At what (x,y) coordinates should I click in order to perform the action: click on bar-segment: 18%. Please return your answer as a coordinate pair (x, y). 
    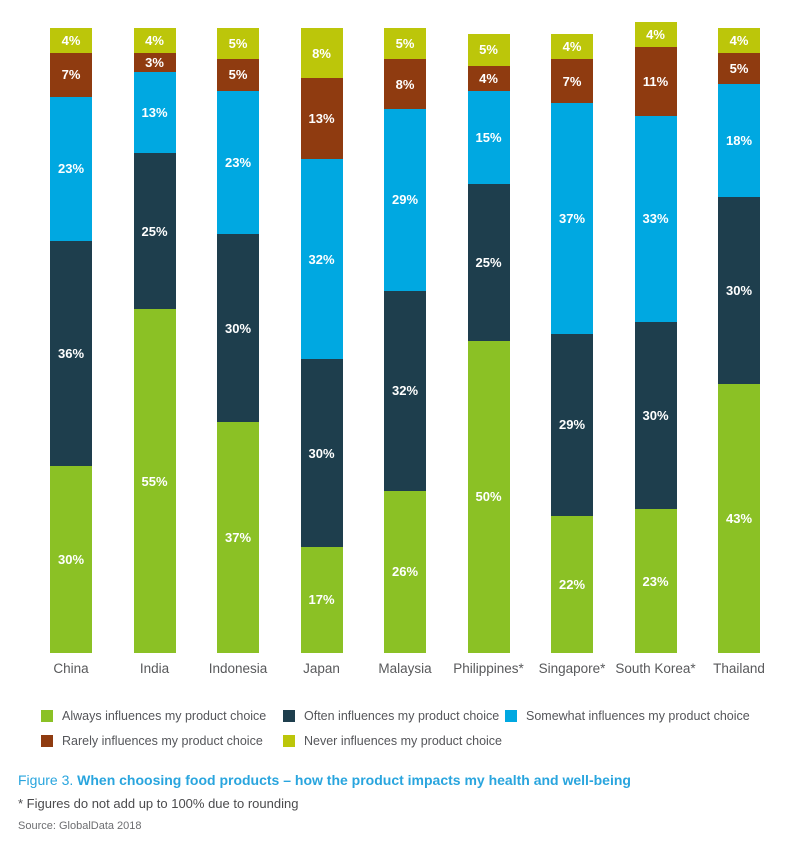
    Looking at the image, I should click on (739, 140).